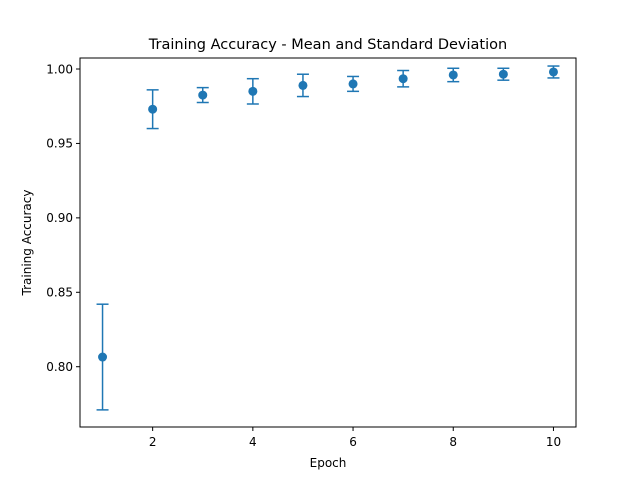  What do you see at coordinates (553, 442) in the screenshot?
I see `x-tick-label: 10` at bounding box center [553, 442].